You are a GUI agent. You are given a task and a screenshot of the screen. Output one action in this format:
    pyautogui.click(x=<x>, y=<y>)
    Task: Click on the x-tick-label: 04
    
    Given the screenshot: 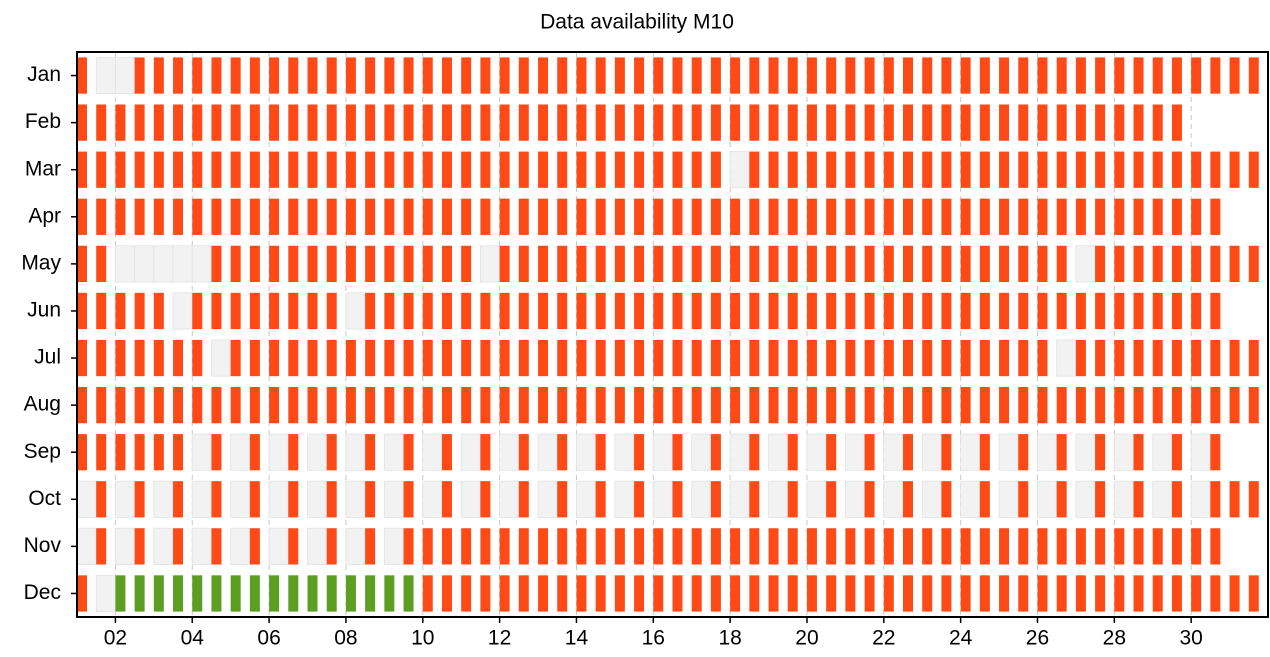 What is the action you would take?
    pyautogui.click(x=193, y=638)
    